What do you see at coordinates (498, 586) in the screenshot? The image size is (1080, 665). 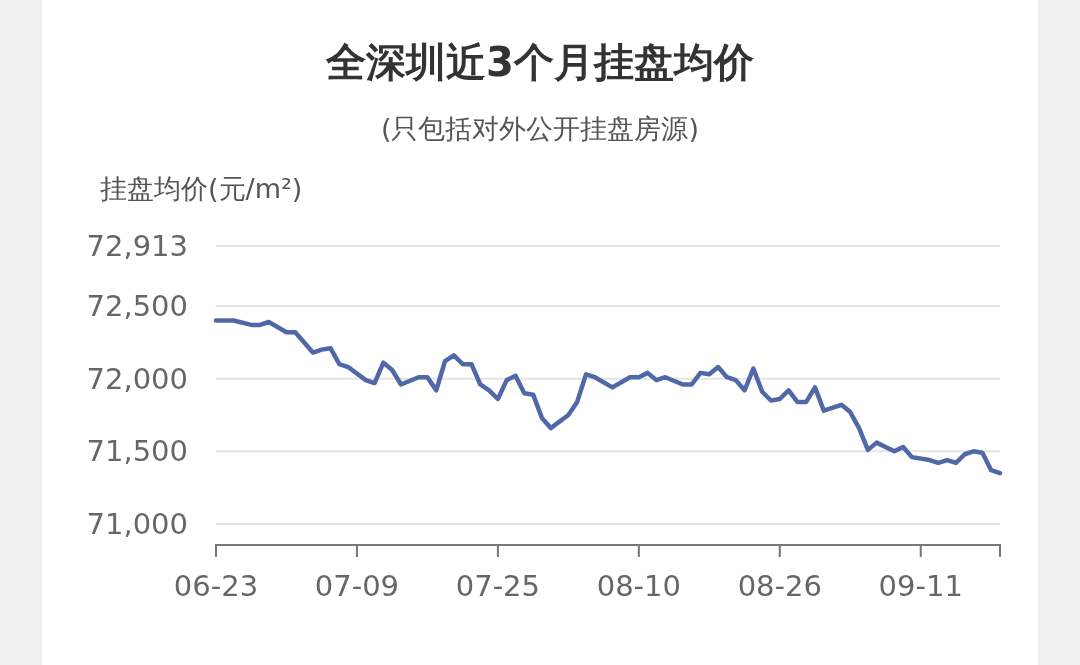 I see `x-tick-label: 07-25` at bounding box center [498, 586].